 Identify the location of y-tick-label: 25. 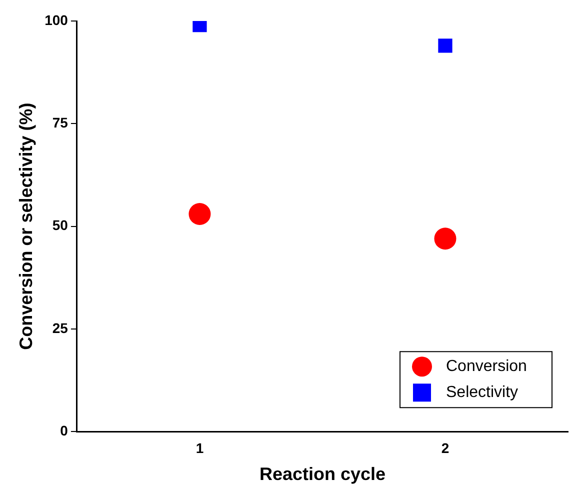
(60, 328).